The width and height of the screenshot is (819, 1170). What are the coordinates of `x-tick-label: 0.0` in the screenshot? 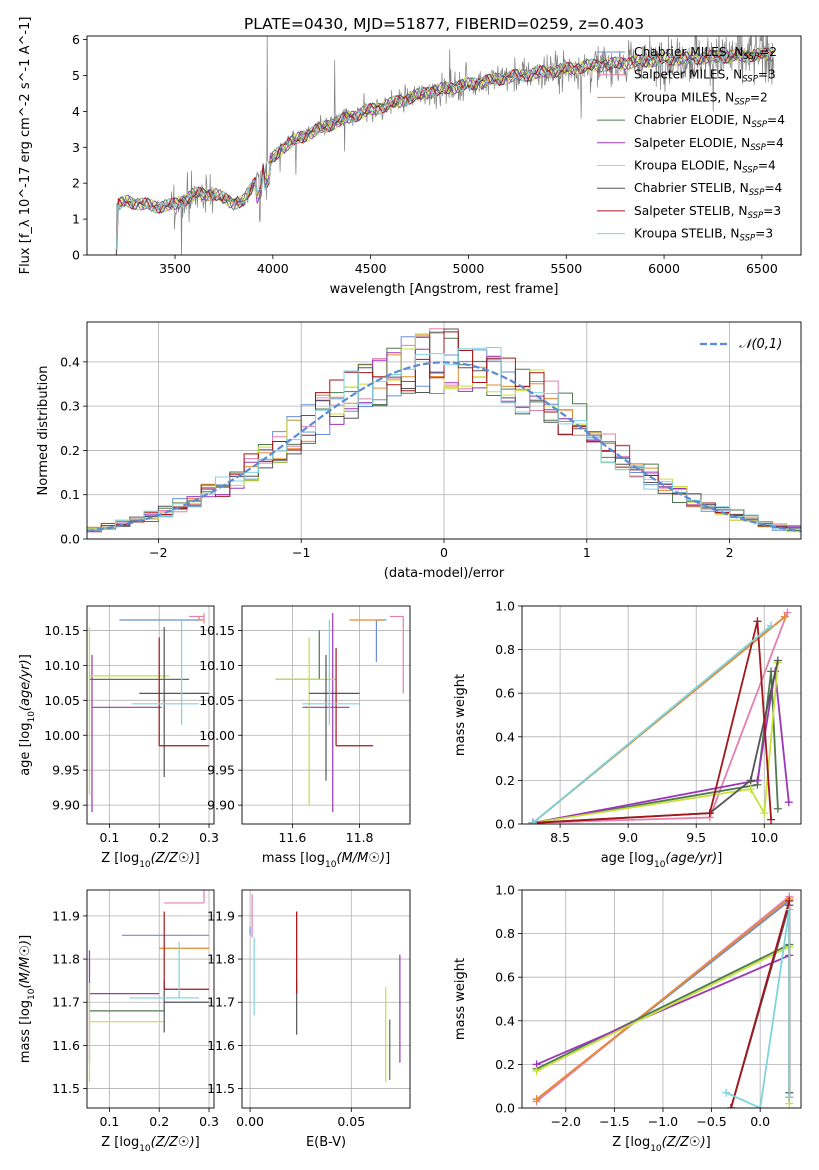 It's located at (760, 1121).